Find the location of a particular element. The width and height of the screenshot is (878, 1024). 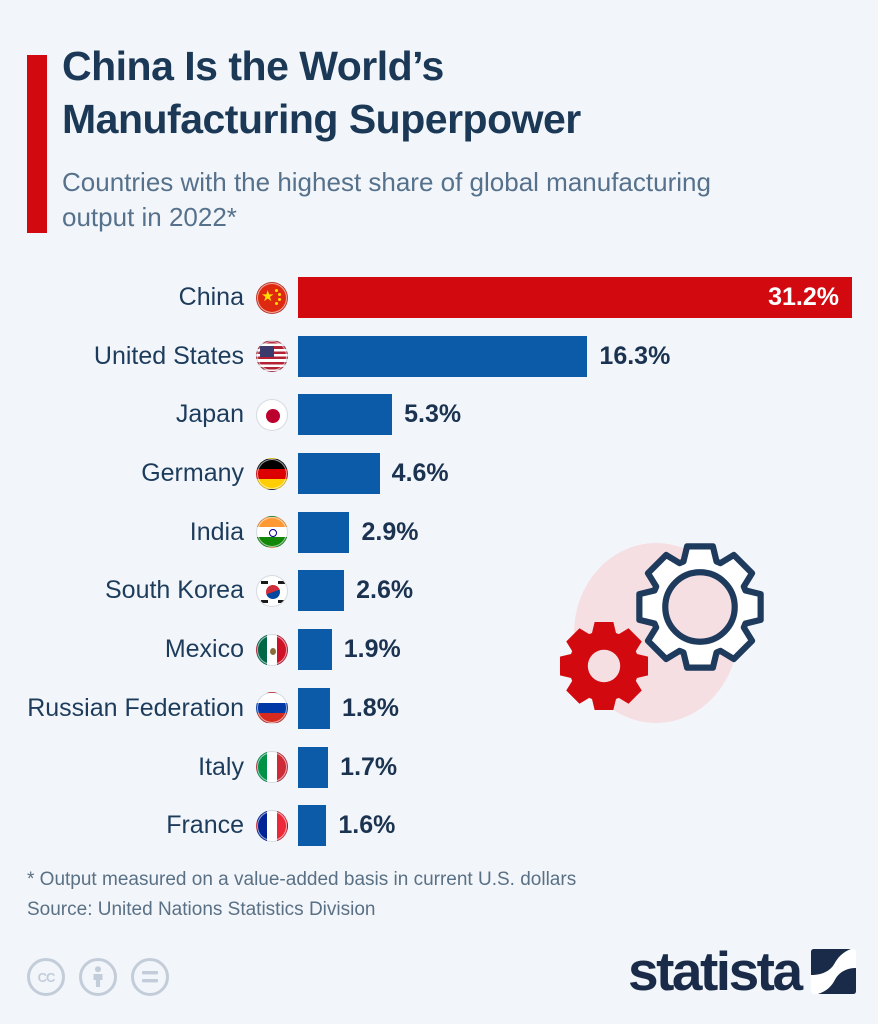

country-label: France is located at coordinates (205, 825).